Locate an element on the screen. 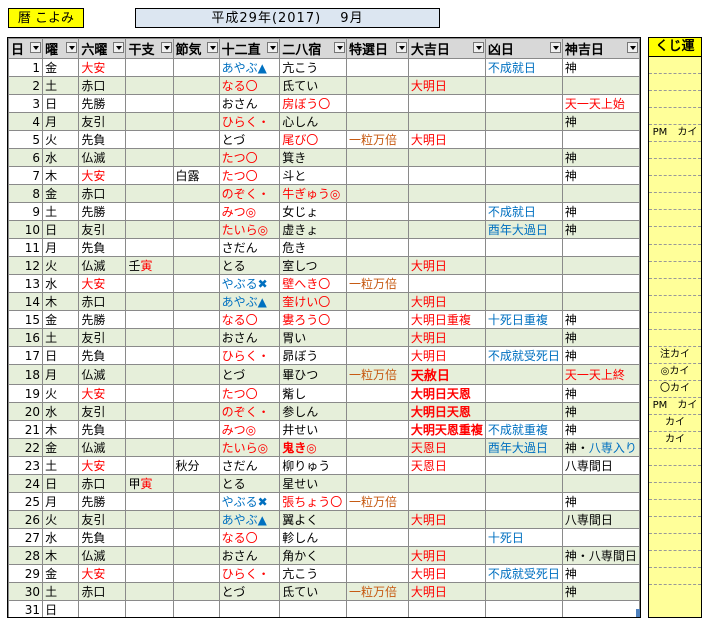 The image size is (713, 627). cell-kamiyoshi: 八専間日 is located at coordinates (600, 465).